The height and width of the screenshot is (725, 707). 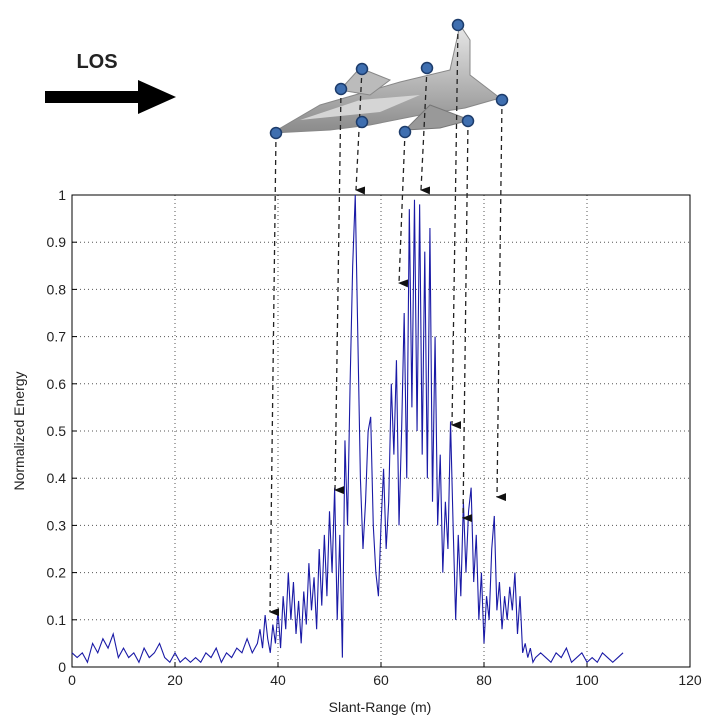 I want to click on los-arrow, so click(x=110, y=97).